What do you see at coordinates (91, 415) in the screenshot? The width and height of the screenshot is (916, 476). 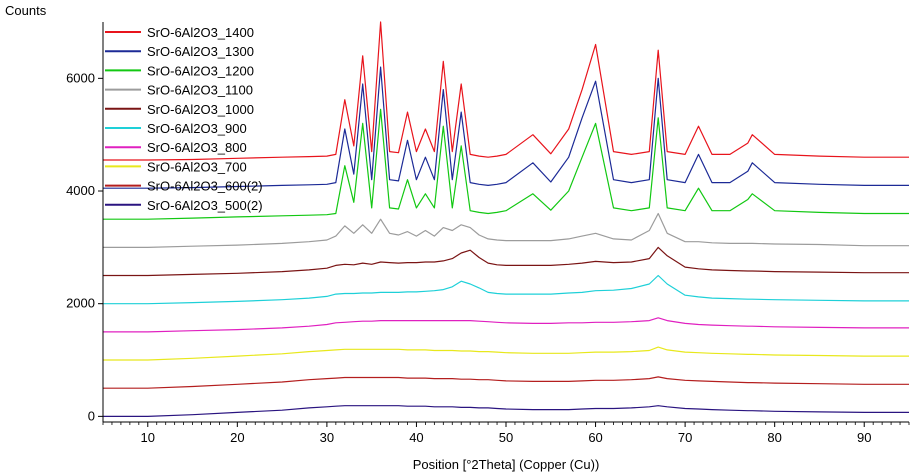 I see `y-tick-label: 0` at bounding box center [91, 415].